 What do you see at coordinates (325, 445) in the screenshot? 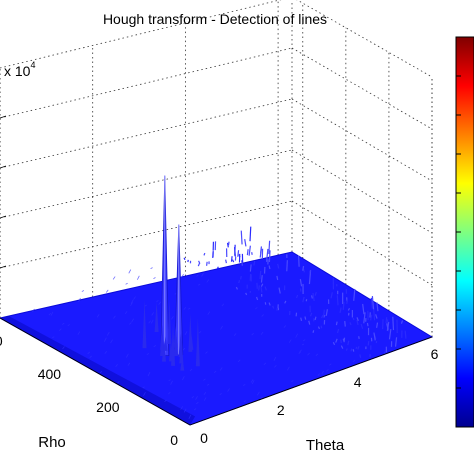
I see `y-axis-label: Theta` at bounding box center [325, 445].